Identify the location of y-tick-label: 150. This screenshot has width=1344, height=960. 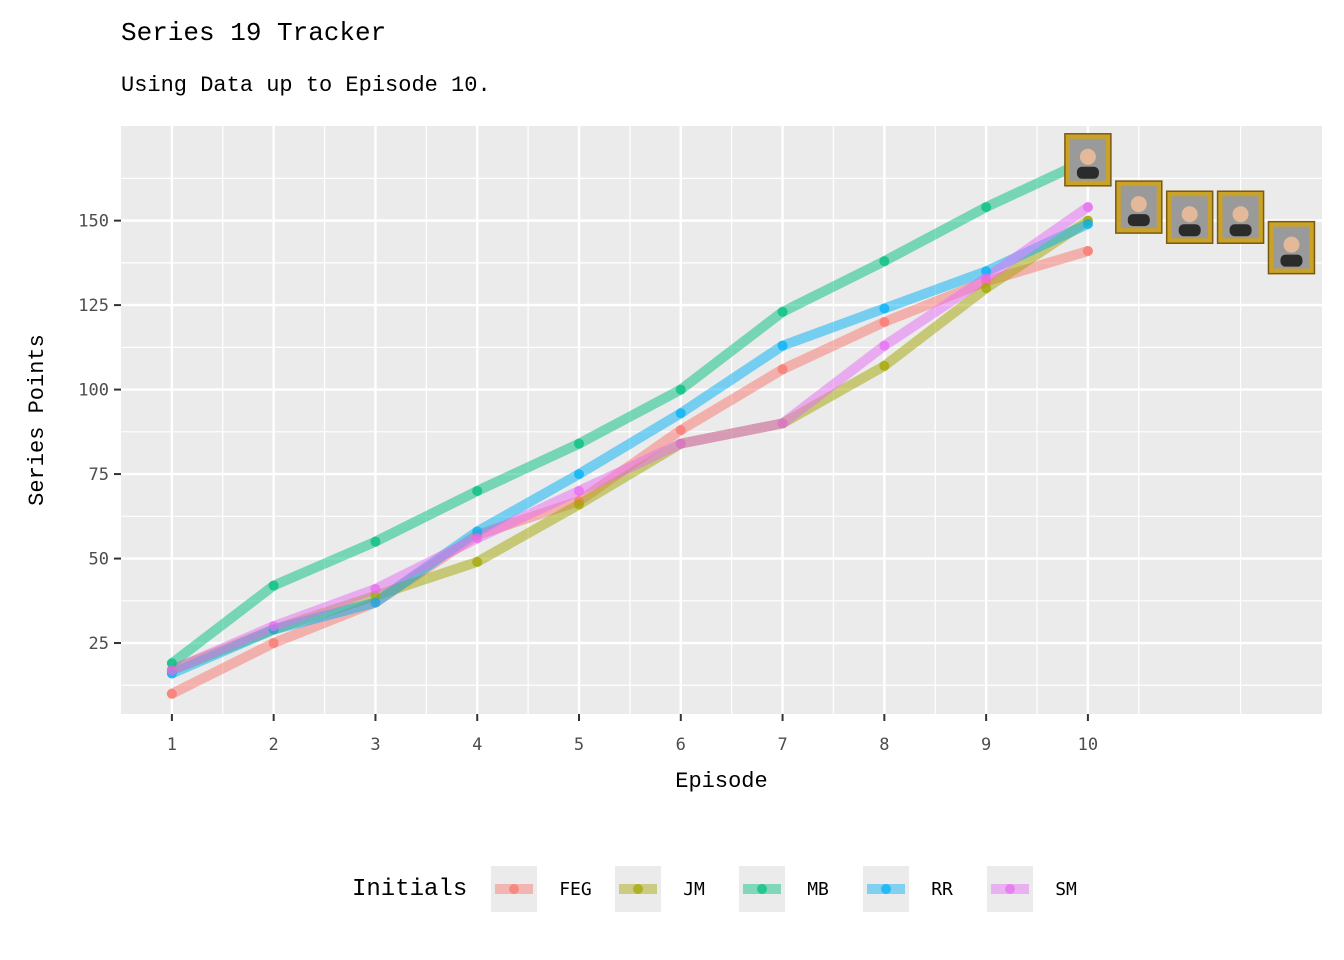
(93, 222).